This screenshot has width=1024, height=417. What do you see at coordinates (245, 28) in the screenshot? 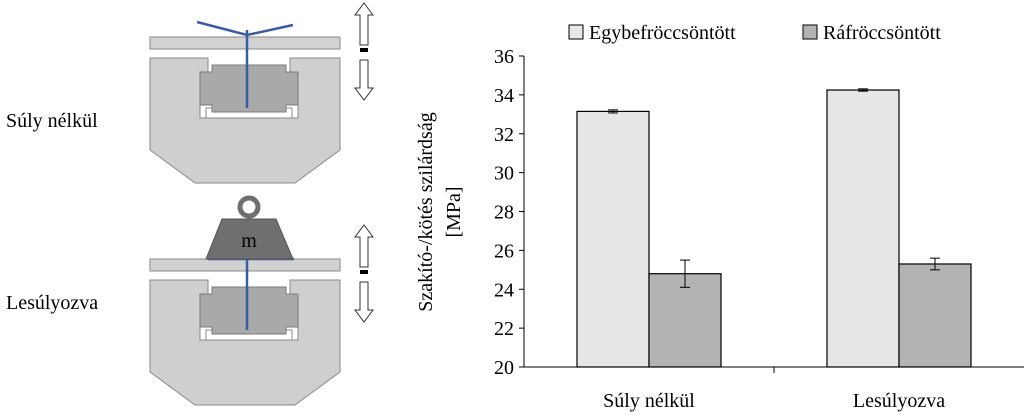
I see `fiber-spread` at bounding box center [245, 28].